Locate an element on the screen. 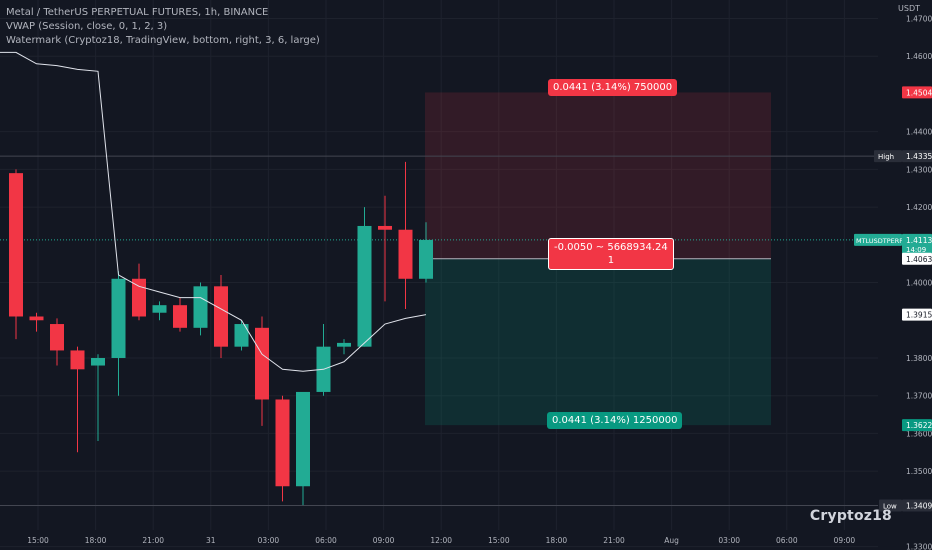  ticker-label: MTLUSDTPERP is located at coordinates (879, 241).